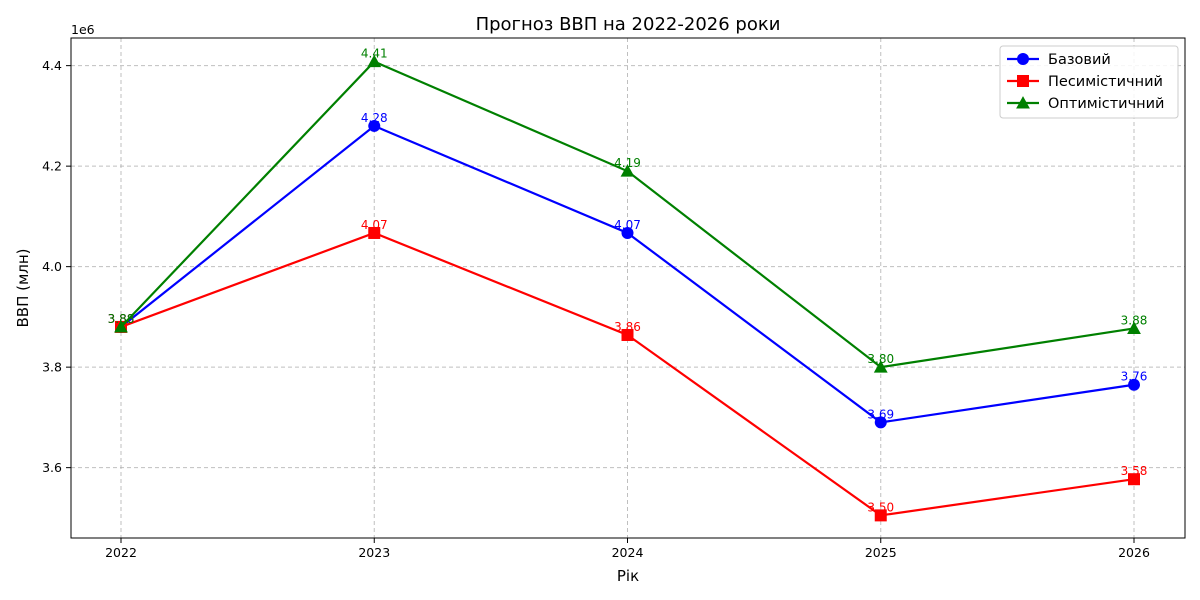  What do you see at coordinates (628, 552) in the screenshot?
I see `x-tick-label-2024: 2024` at bounding box center [628, 552].